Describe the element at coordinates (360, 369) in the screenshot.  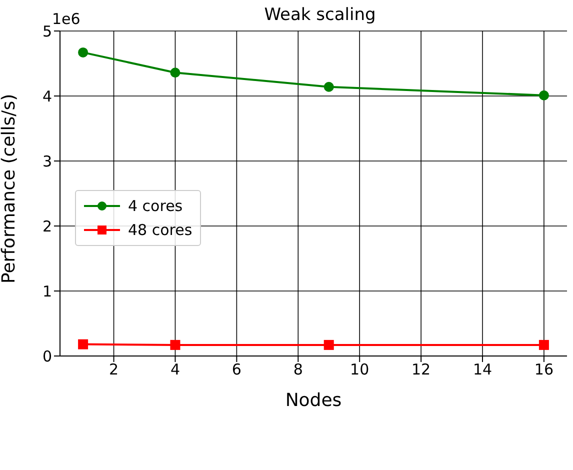
I see `x-tick-label: 10` at that location.